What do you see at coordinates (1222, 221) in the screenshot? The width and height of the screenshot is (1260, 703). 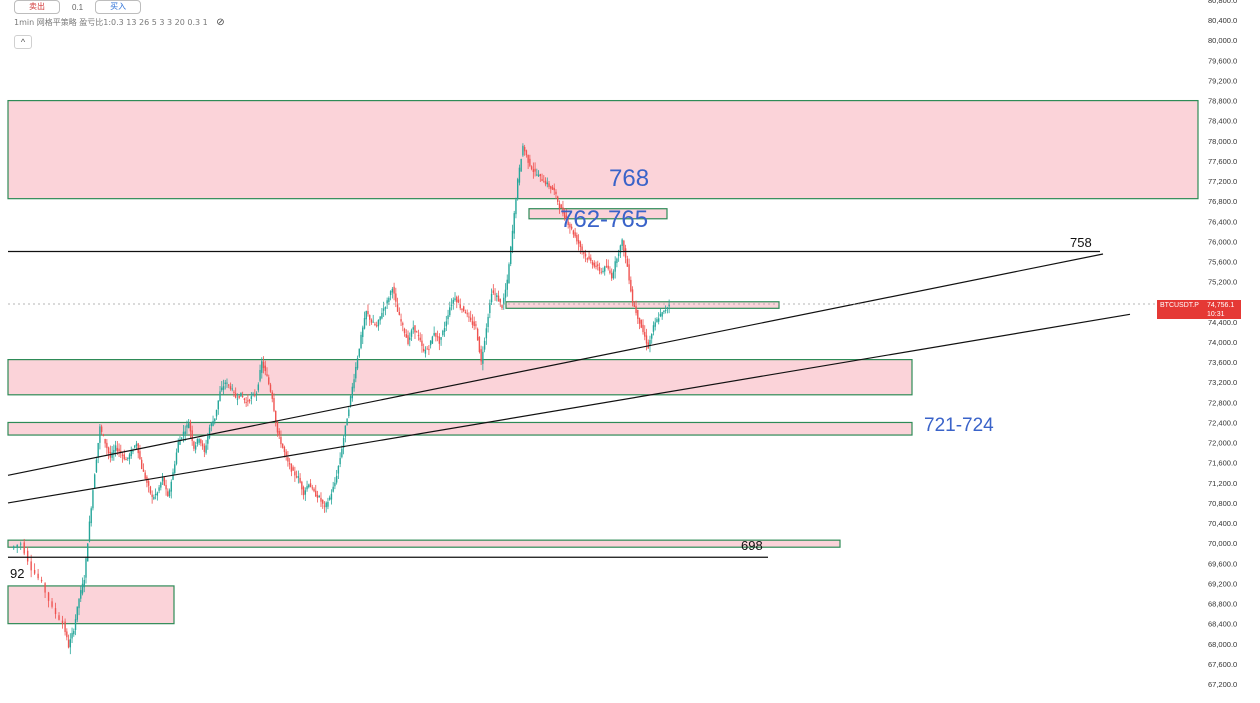 I see `price-tick-label: 76,400.0` at bounding box center [1222, 221].